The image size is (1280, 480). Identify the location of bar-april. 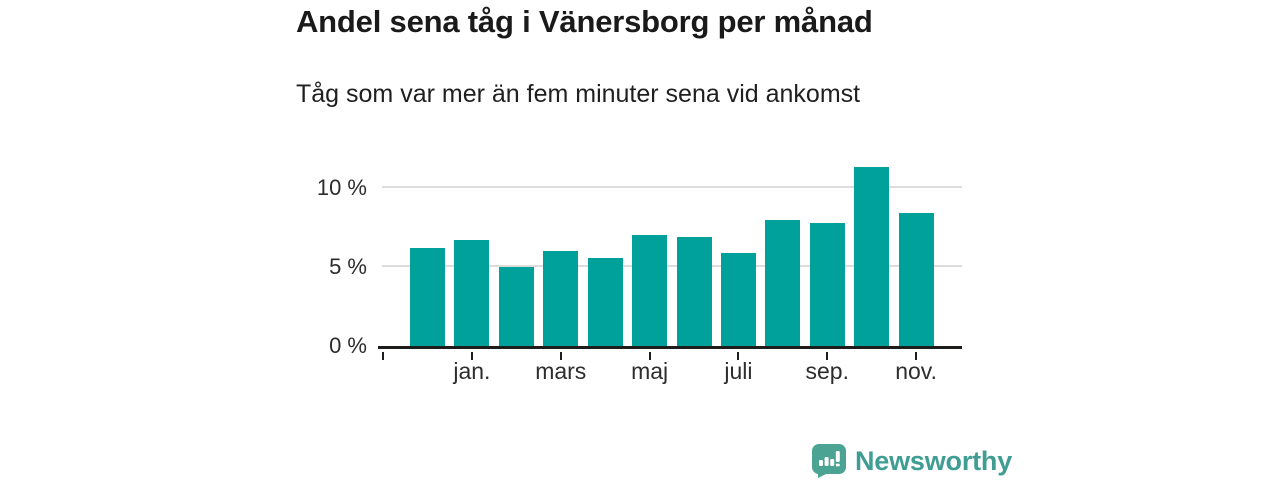
(605, 301).